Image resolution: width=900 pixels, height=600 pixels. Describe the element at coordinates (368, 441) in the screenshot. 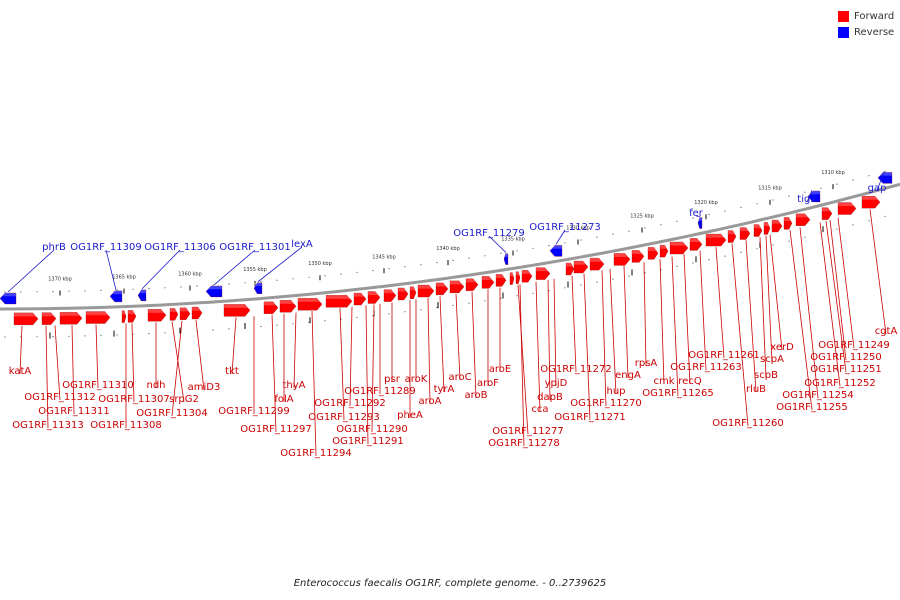

I see `forward-gene-label: OG1RF_11291` at that location.